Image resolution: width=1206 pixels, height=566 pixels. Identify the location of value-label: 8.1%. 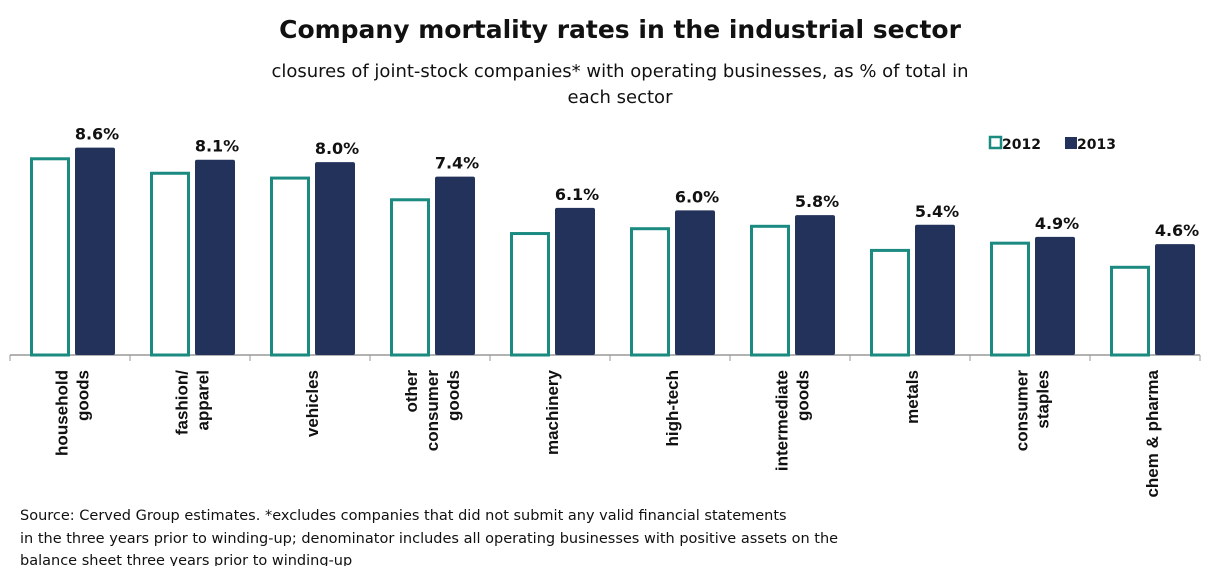
(217, 146).